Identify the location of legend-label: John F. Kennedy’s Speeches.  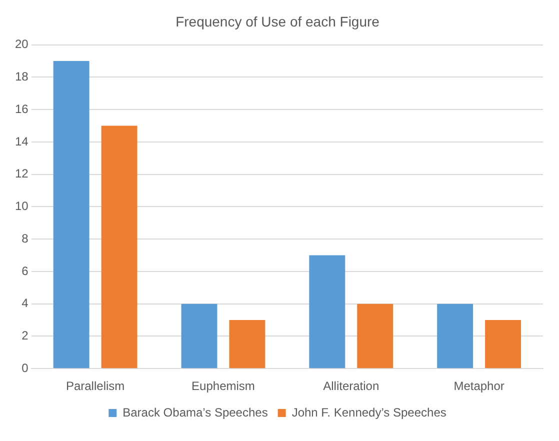
(369, 412).